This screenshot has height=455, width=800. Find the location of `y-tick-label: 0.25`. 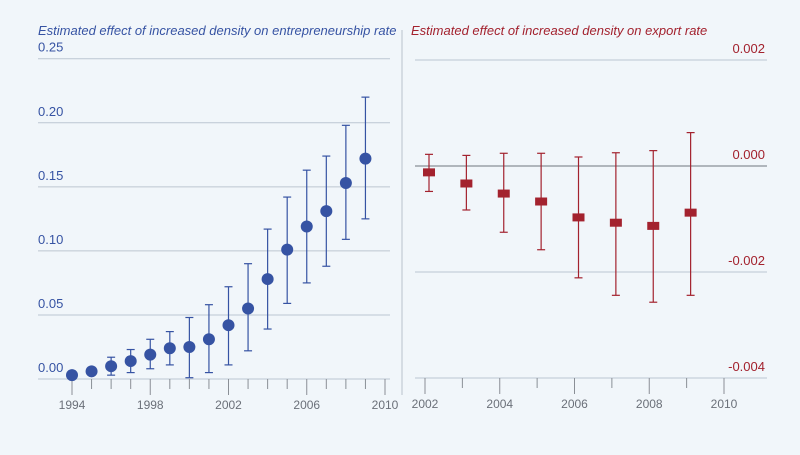

y-tick-label: 0.25 is located at coordinates (50, 47).